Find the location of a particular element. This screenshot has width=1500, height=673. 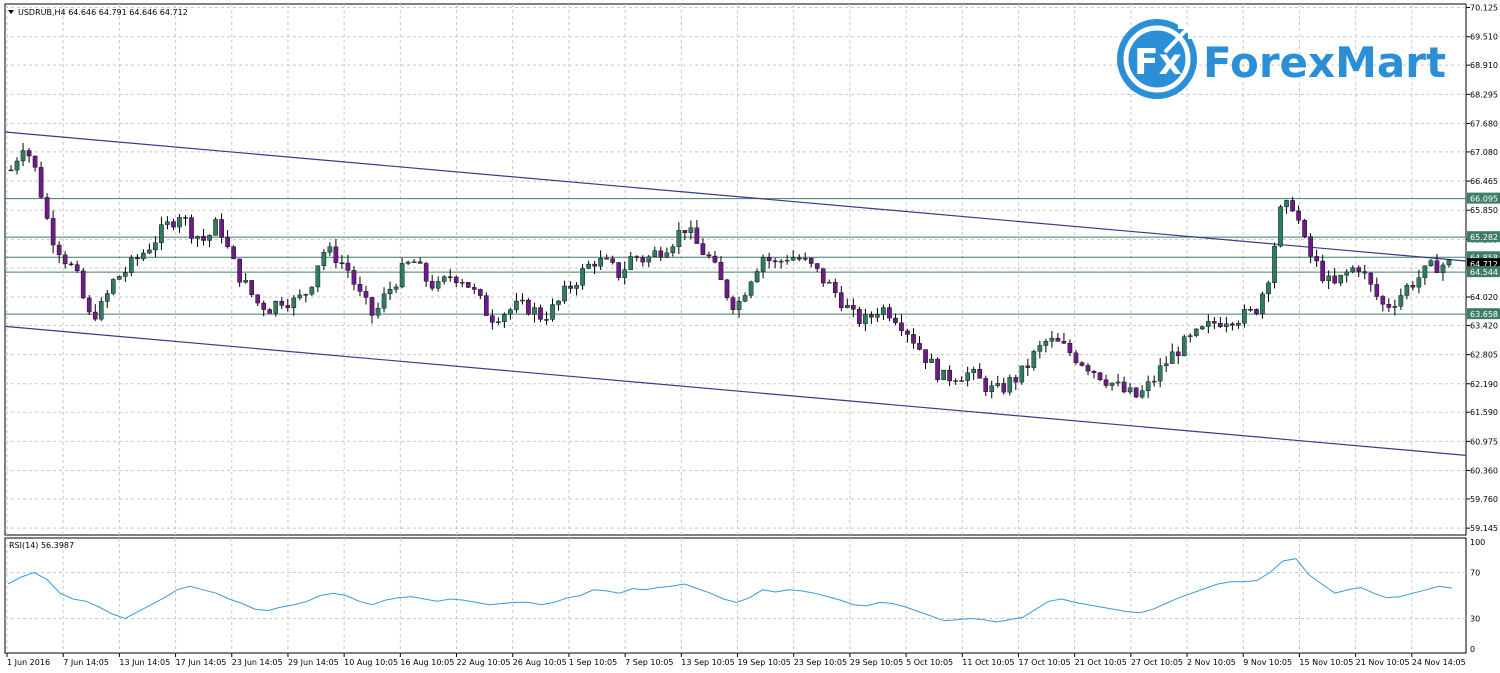

logo-arrow-icon is located at coordinates (1177, 39).